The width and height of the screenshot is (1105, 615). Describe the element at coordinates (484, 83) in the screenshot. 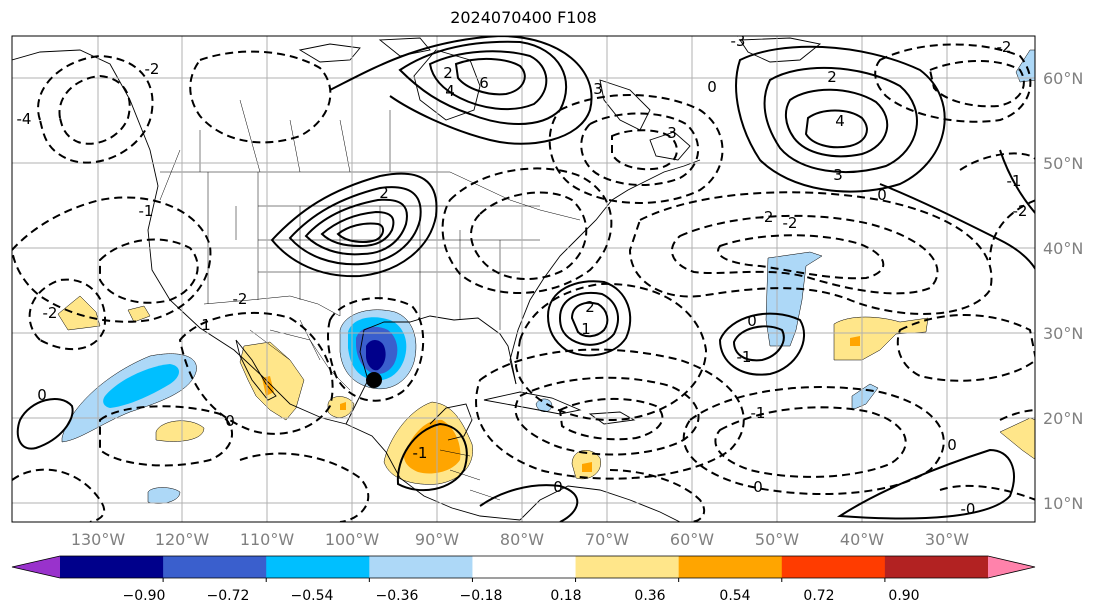

I see `contour-label: 6` at that location.